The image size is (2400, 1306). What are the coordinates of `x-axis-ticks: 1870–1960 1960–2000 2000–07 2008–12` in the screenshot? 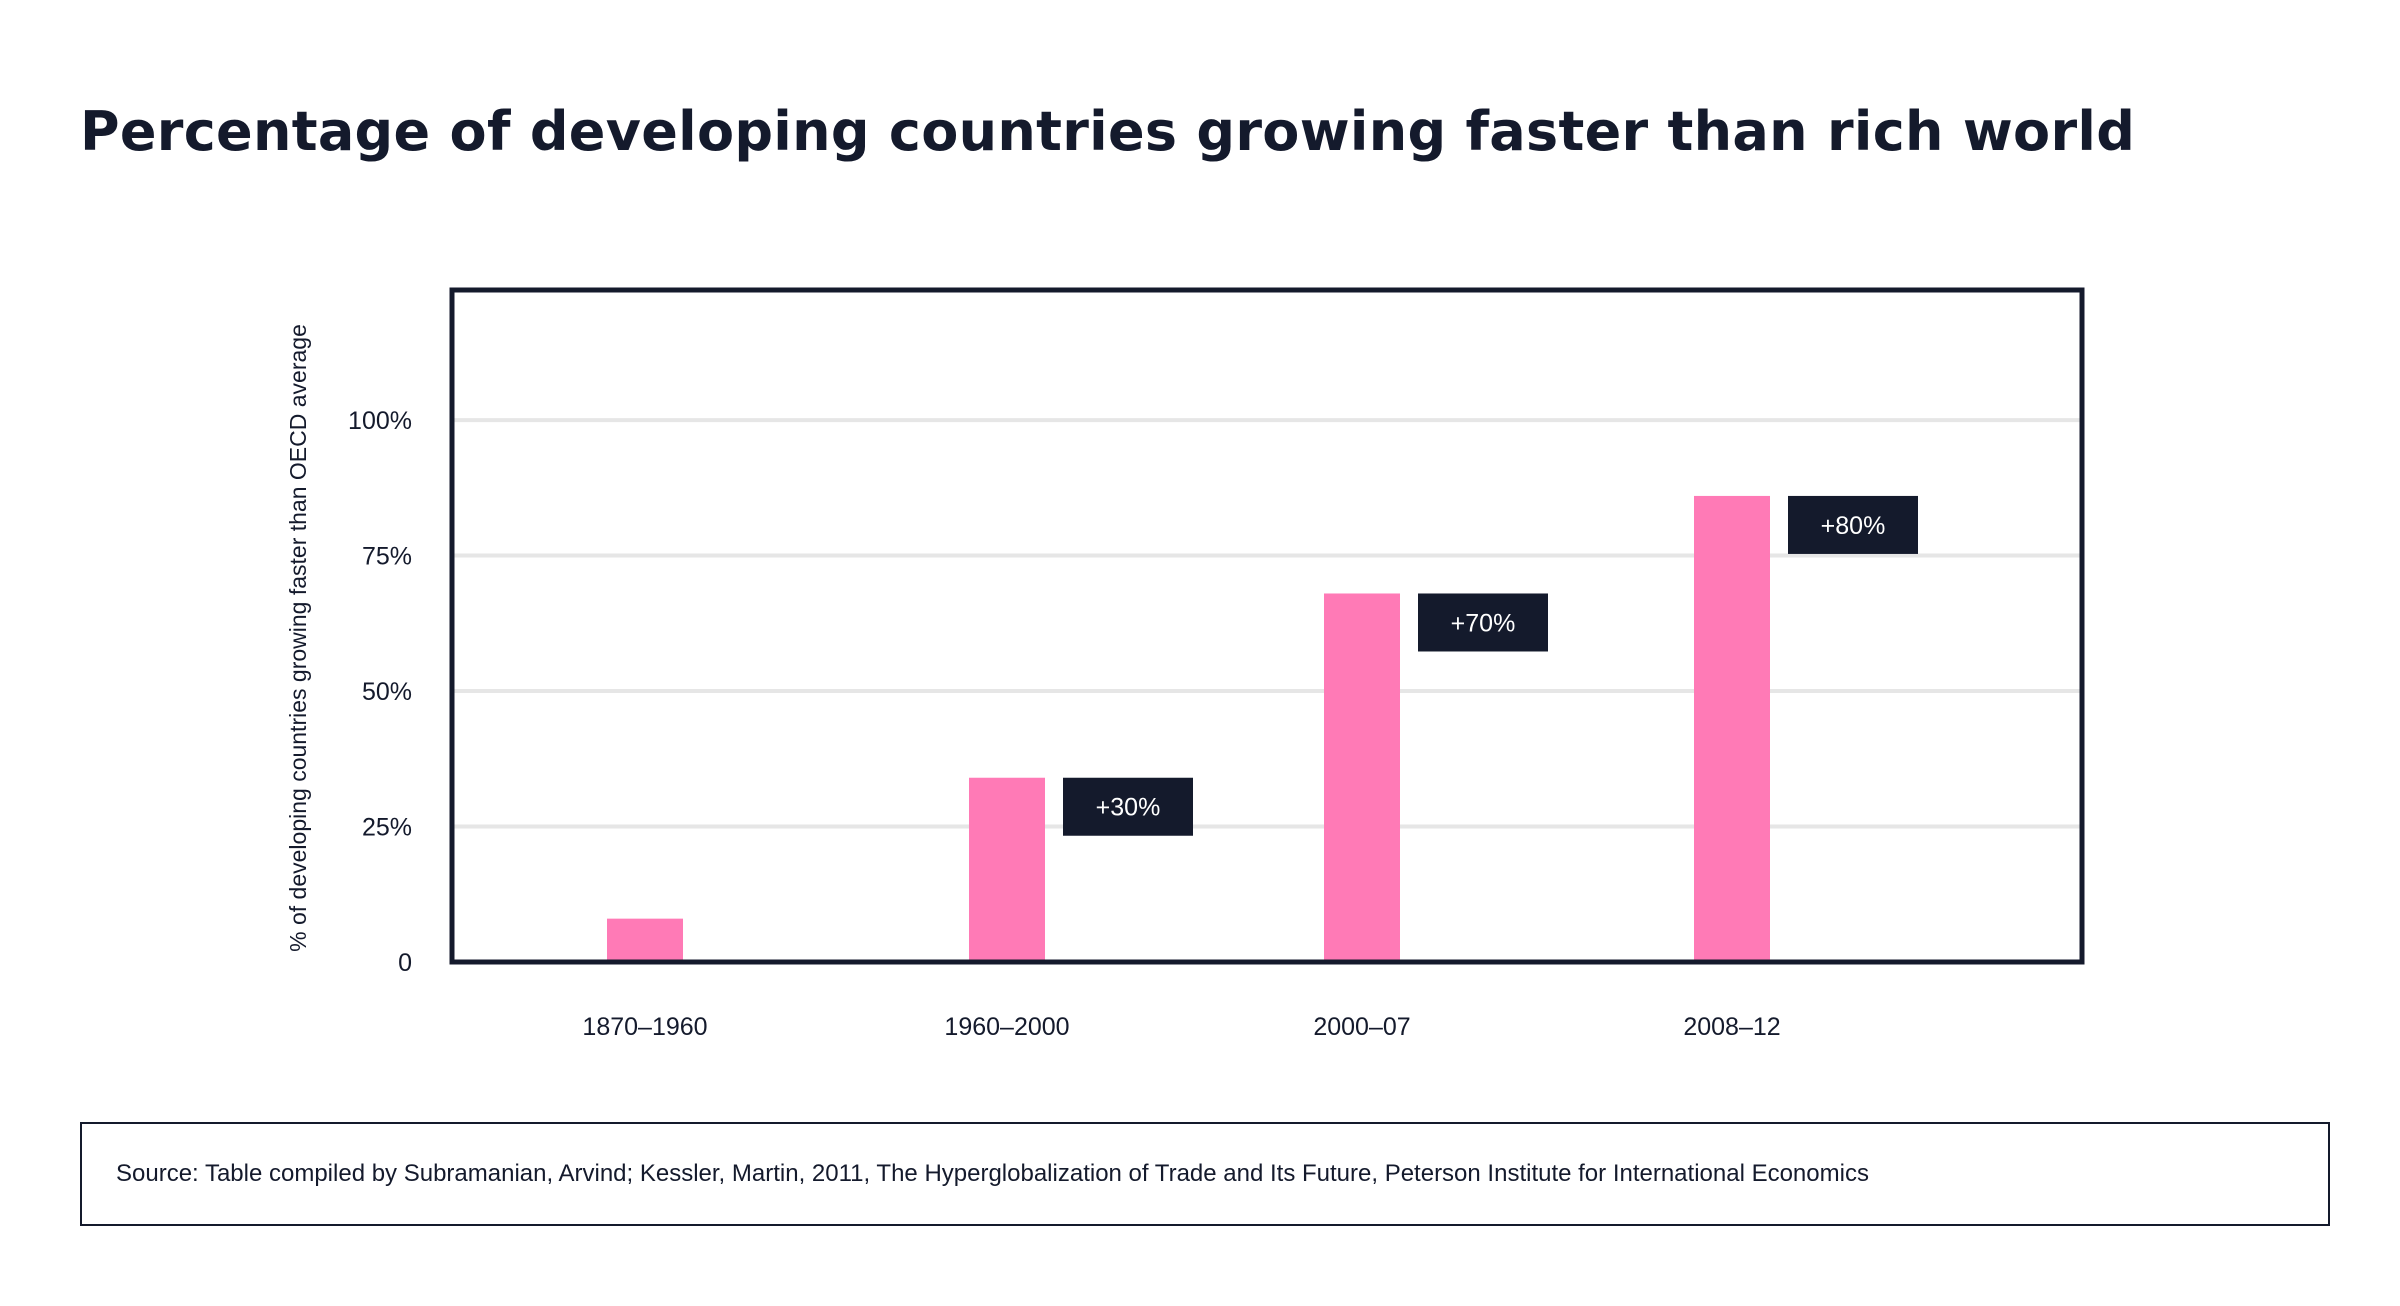 It's located at (1181, 1027).